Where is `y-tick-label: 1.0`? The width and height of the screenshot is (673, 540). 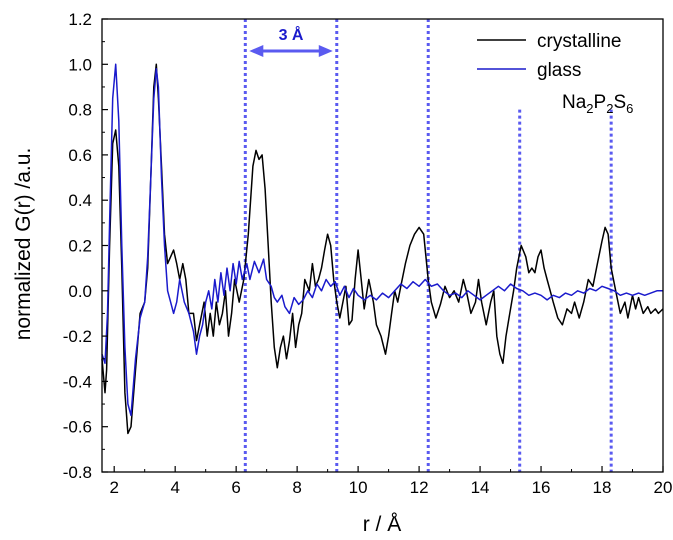
y-tick-label: 1.0 is located at coordinates (80, 64).